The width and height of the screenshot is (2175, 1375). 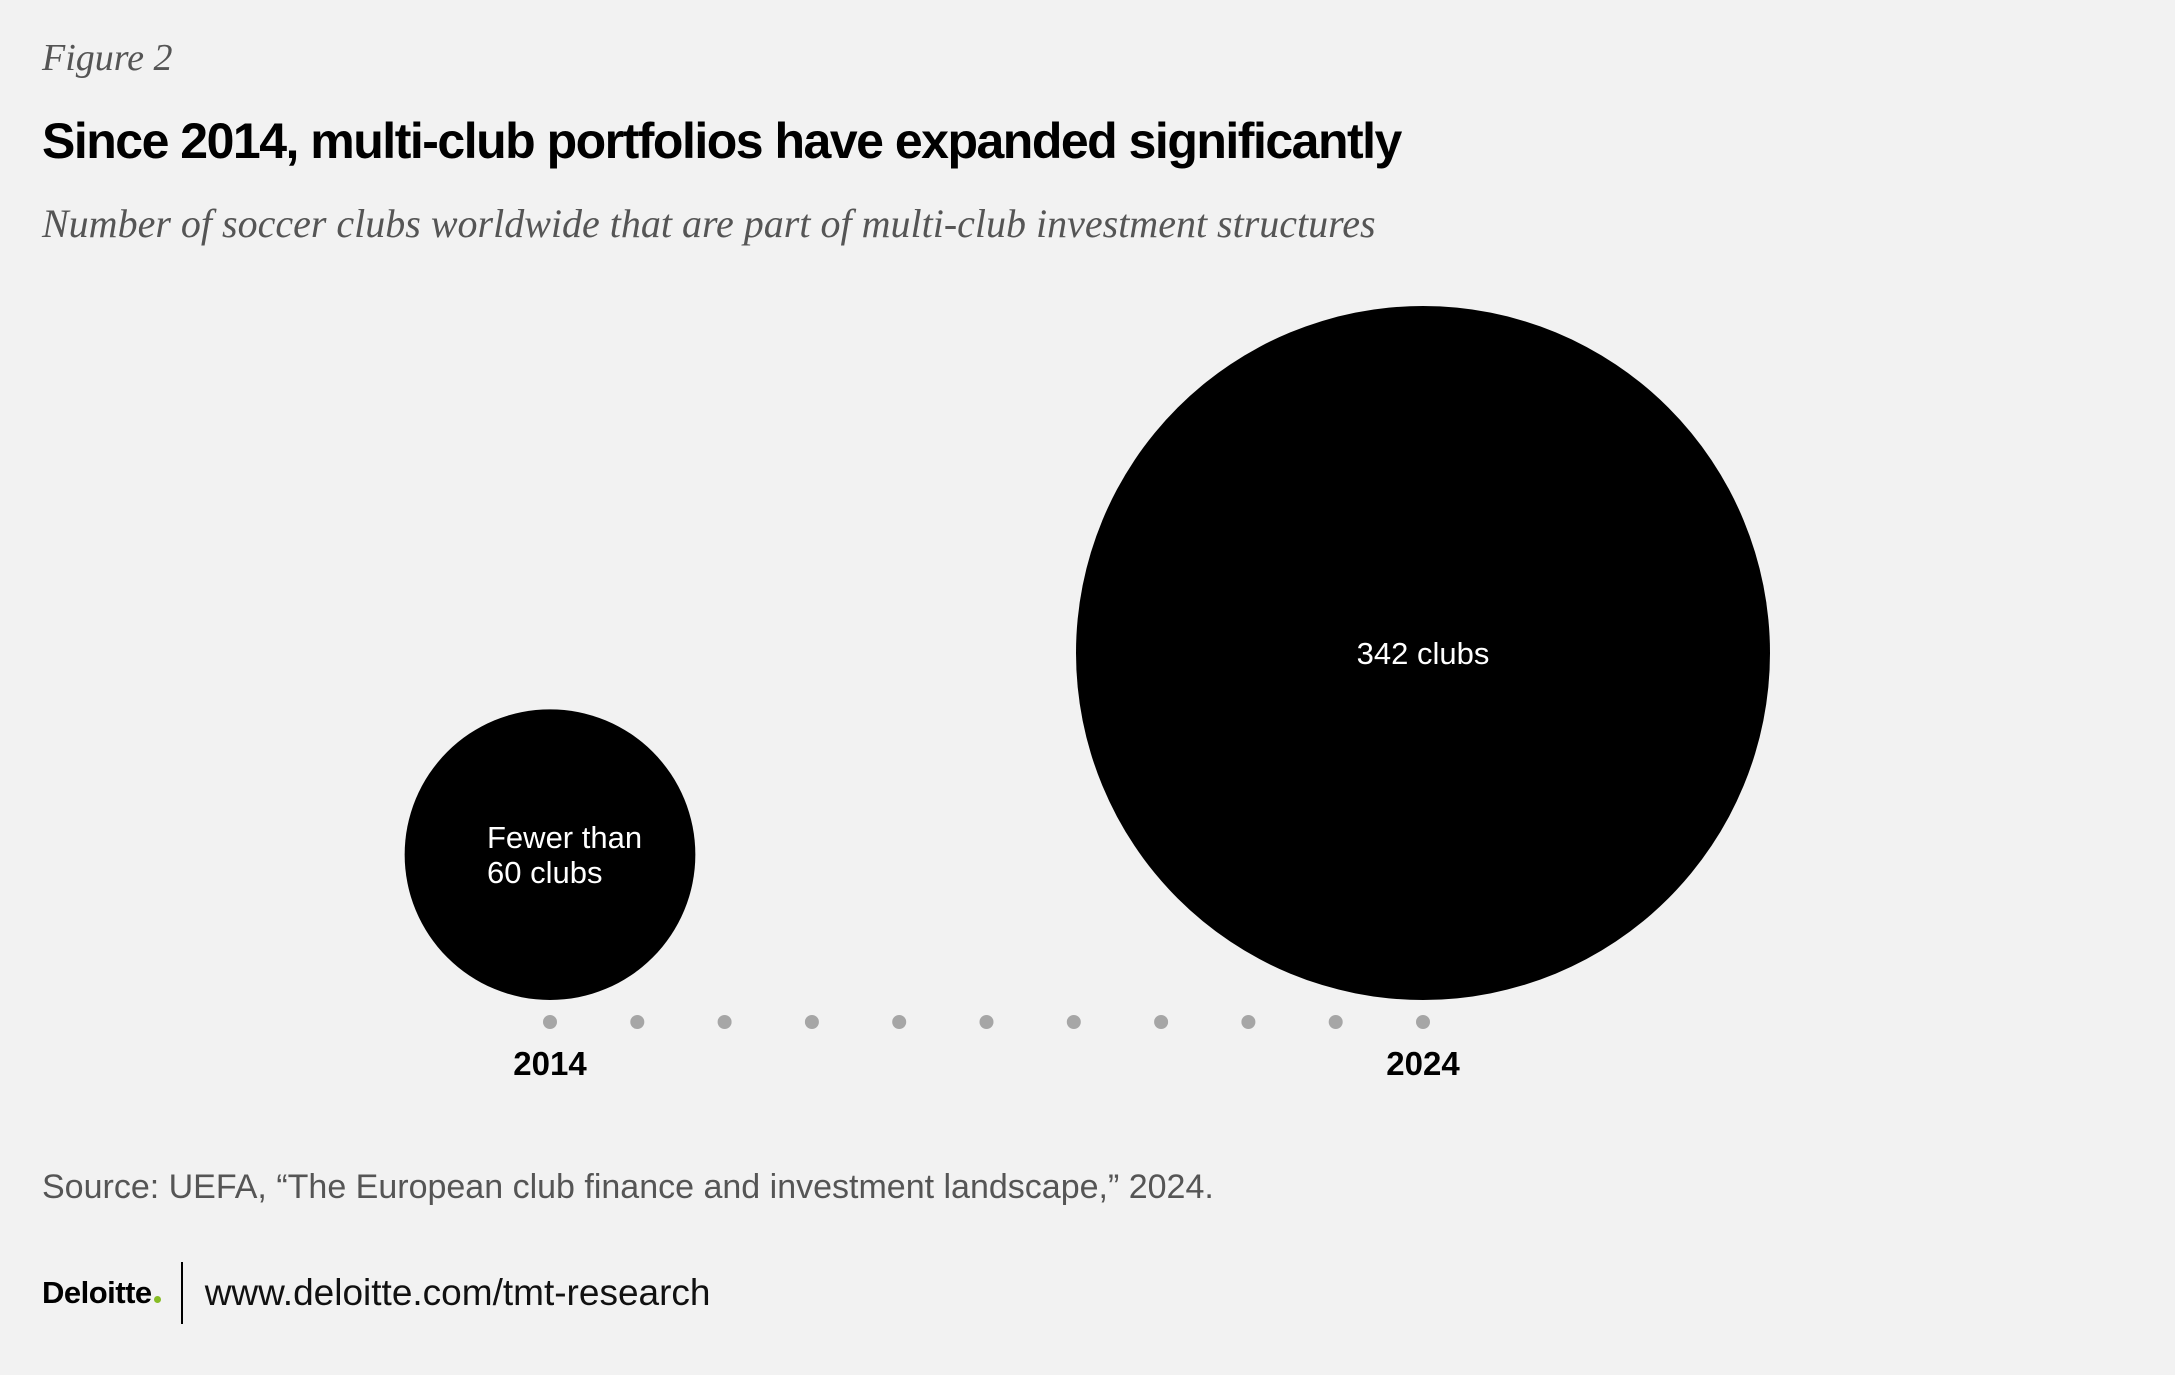 I want to click on year-label-2014: 2014, so click(x=550, y=1063).